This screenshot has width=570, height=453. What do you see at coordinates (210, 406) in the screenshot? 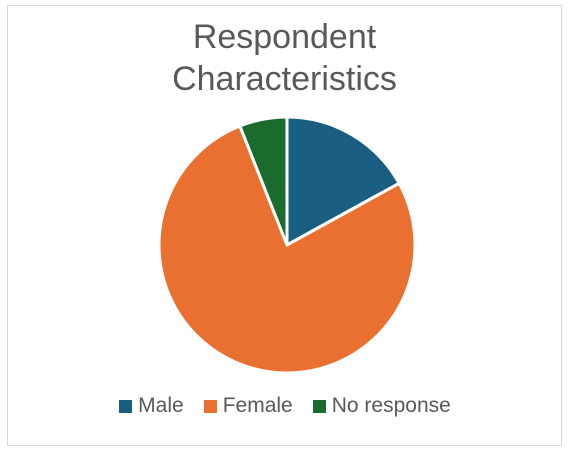
I see `legend-swatch-female` at bounding box center [210, 406].